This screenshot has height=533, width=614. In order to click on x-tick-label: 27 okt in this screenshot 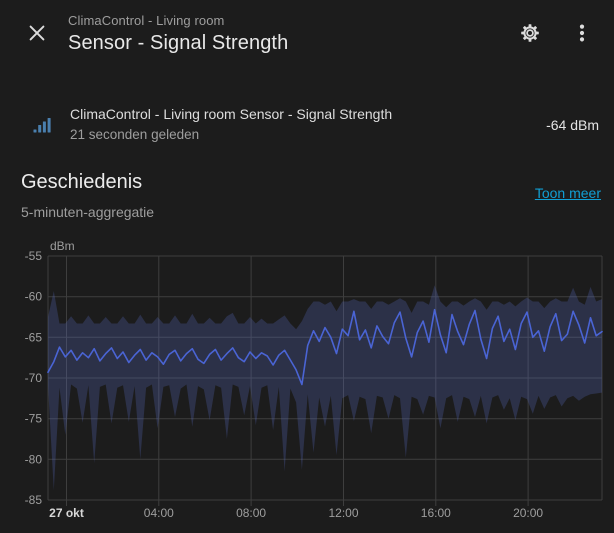, I will do `click(66, 513)`.